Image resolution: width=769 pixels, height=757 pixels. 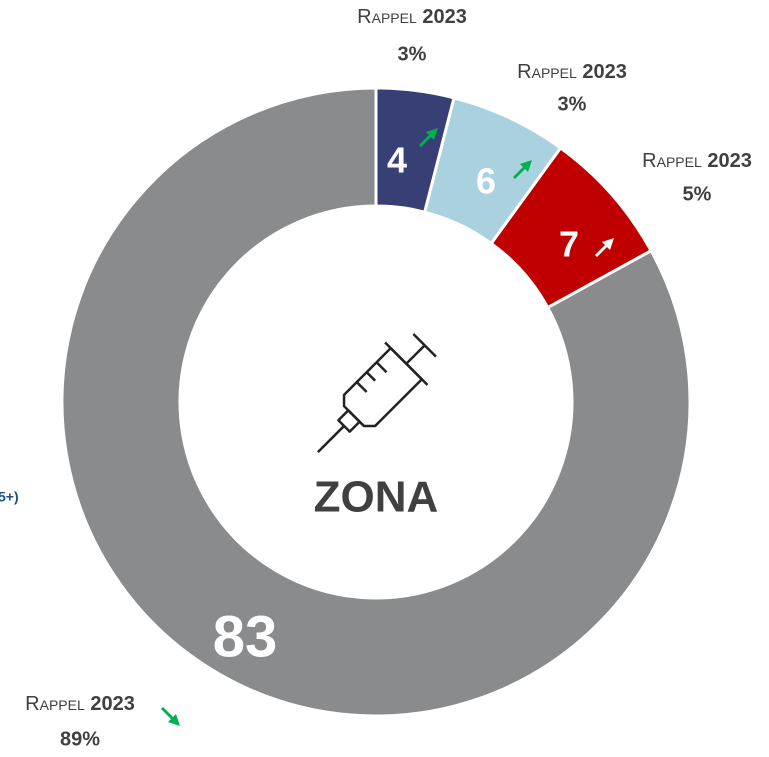 What do you see at coordinates (80, 739) in the screenshot?
I see `comparison-value: 89%` at bounding box center [80, 739].